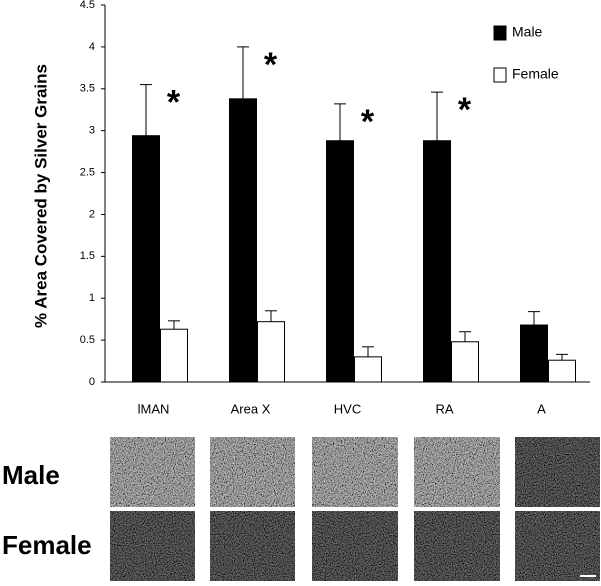 The height and width of the screenshot is (586, 601). I want to click on x-tick-label: RA, so click(444, 408).